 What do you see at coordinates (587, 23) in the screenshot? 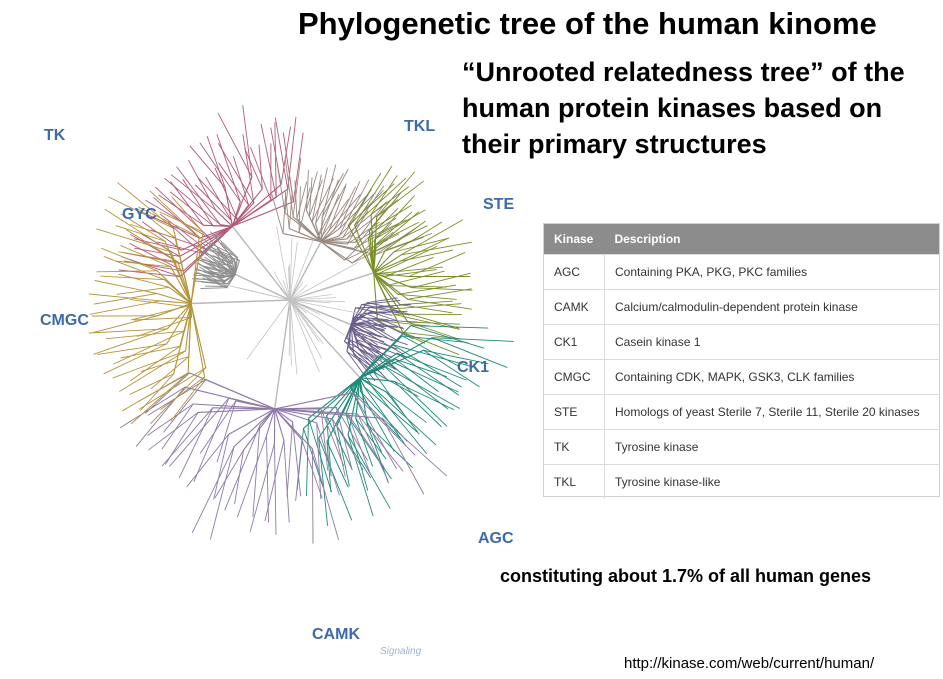
I see `slide-title: Phylogenetic tree of the human kinome` at bounding box center [587, 23].